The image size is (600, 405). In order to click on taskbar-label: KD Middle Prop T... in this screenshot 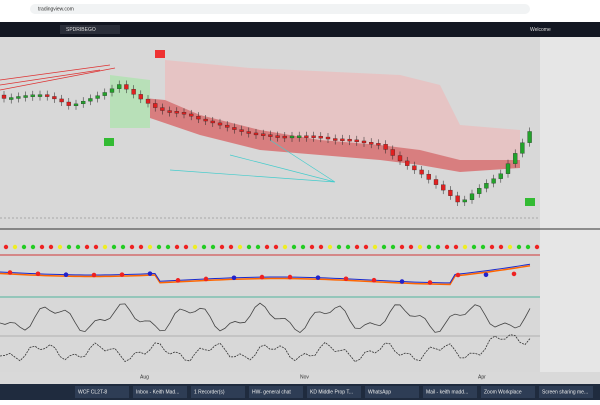, I will do `click(331, 392)`.